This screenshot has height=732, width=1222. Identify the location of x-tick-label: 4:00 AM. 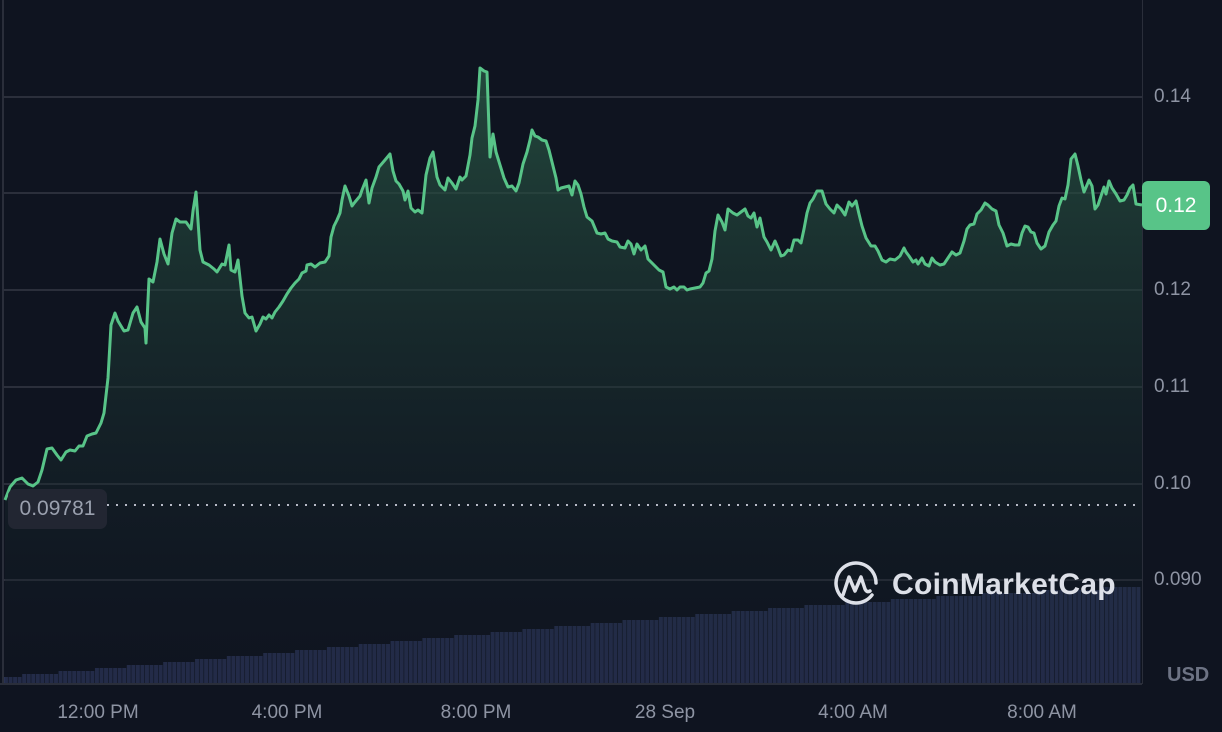
(853, 712).